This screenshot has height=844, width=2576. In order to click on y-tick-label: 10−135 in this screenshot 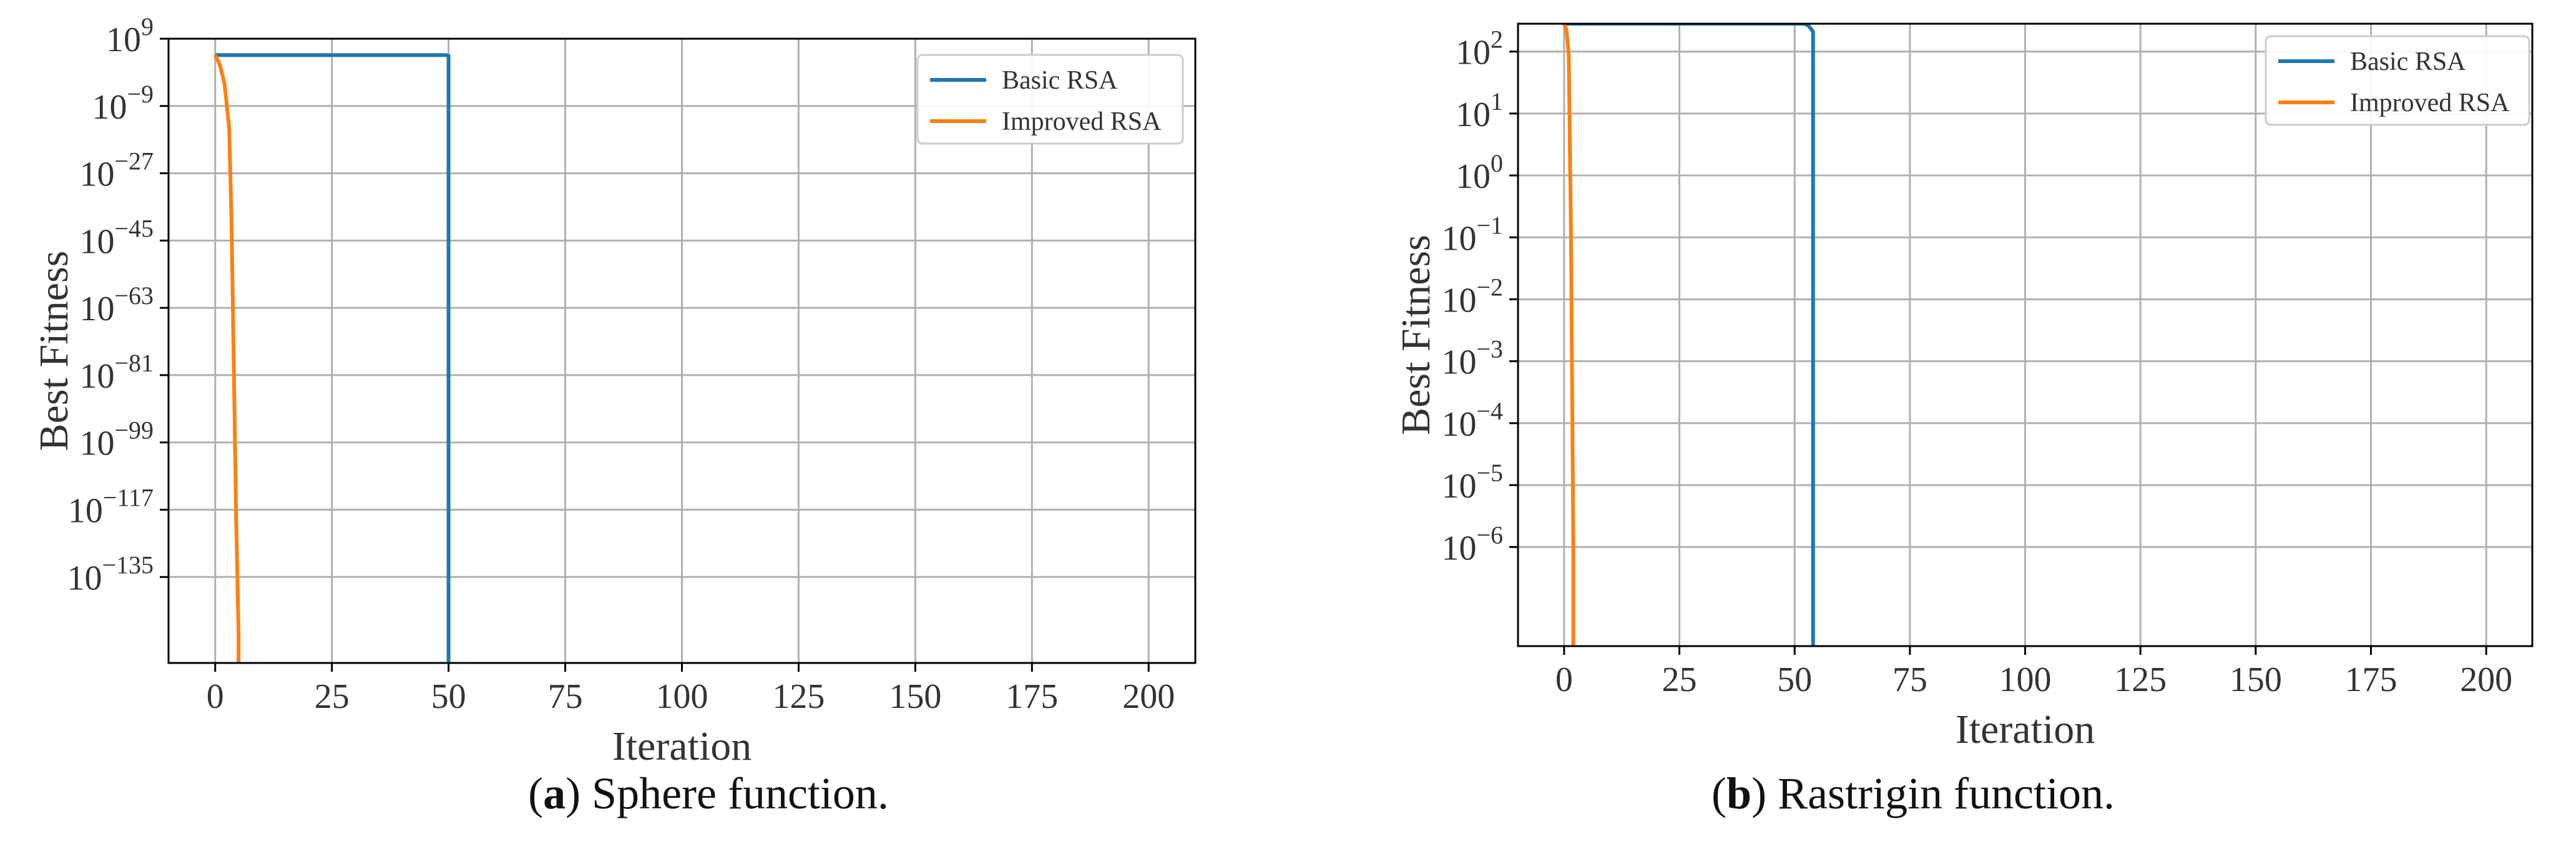, I will do `click(110, 574)`.